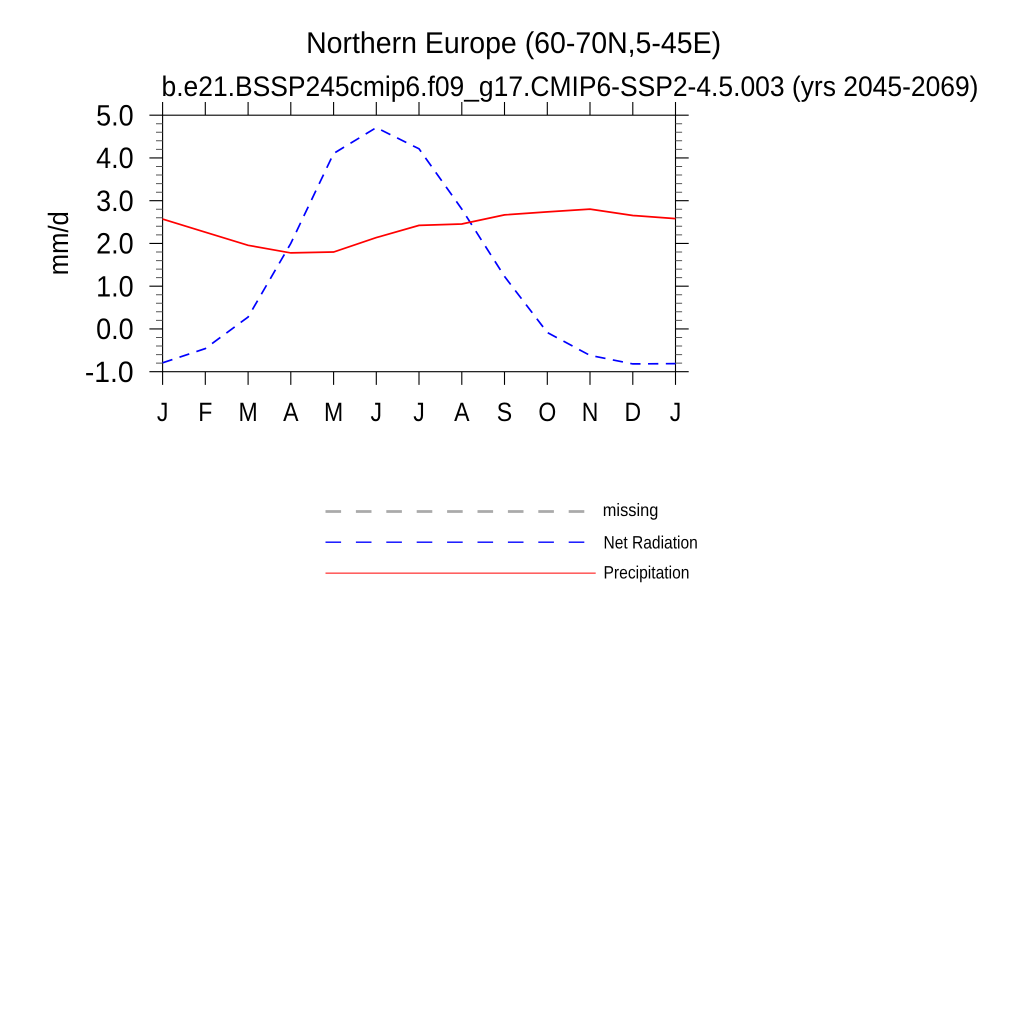 The height and width of the screenshot is (1024, 1024). I want to click on svg-text: Northern Europe (60-70N,5-45E), so click(513, 43).